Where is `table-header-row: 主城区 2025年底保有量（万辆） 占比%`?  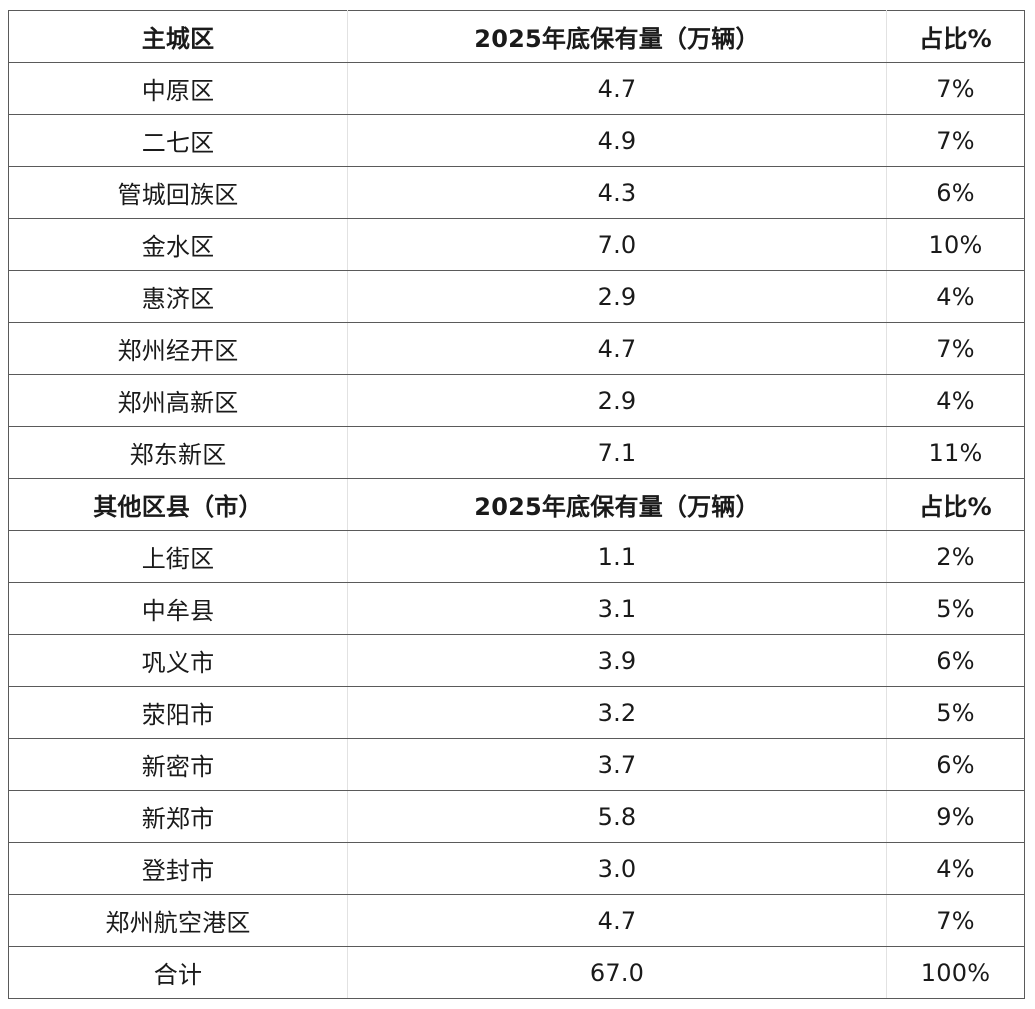 table-header-row: 主城区 2025年底保有量（万辆） 占比% is located at coordinates (516, 36).